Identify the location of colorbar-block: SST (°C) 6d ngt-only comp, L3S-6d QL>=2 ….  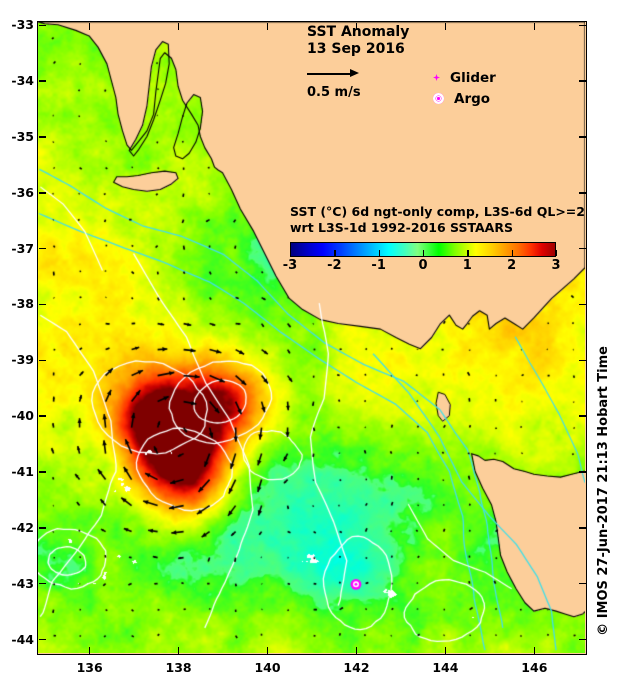
(434, 239).